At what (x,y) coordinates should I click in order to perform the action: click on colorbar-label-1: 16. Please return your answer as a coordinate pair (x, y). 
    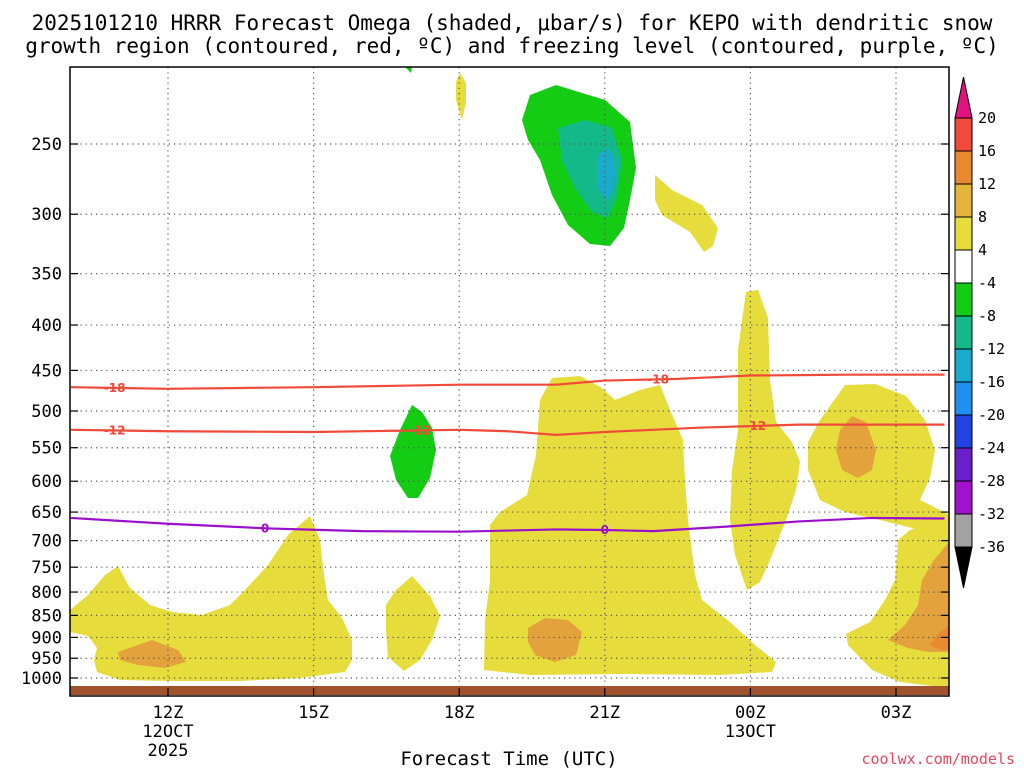
    Looking at the image, I should click on (987, 151).